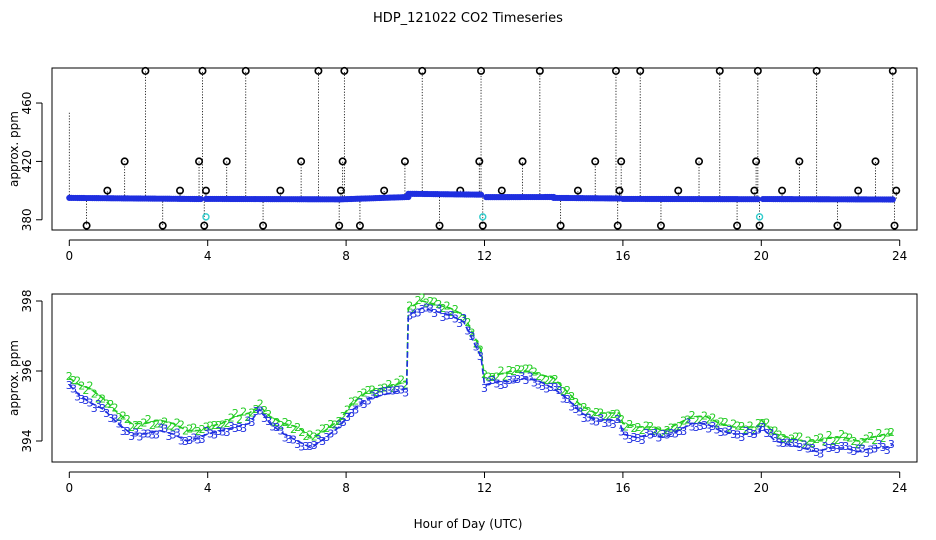 Image resolution: width=936 pixels, height=540 pixels. I want to click on top-x-tick-label: 0, so click(69, 256).